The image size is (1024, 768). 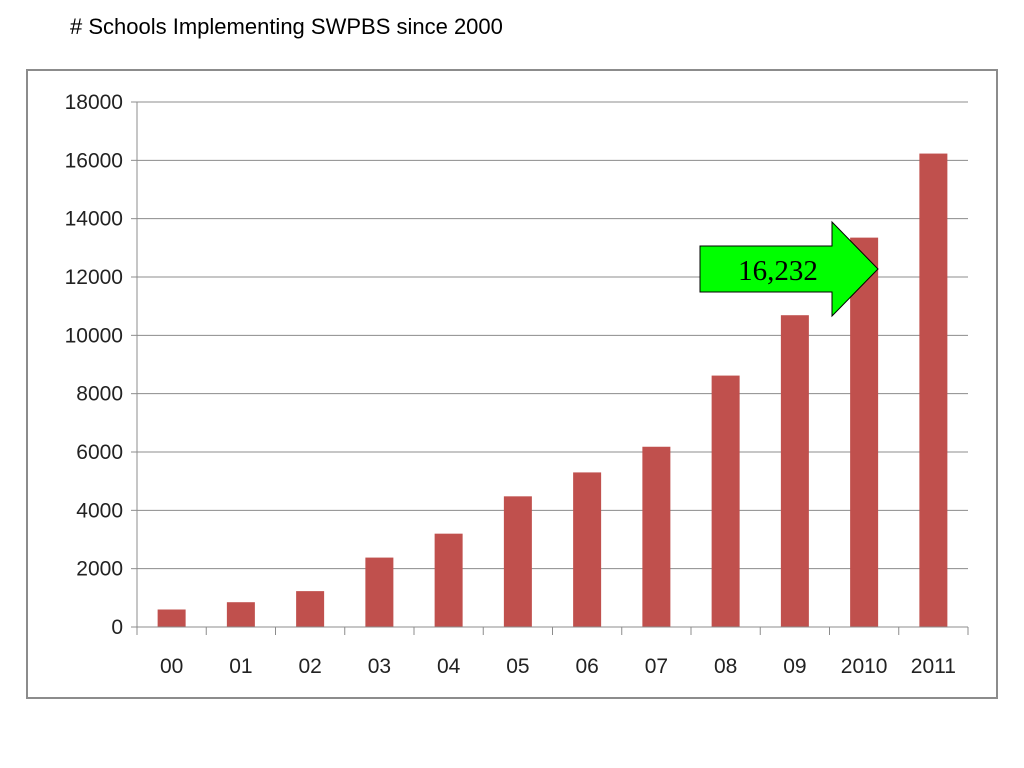 I want to click on x-axis-ticks: 00 01 02 03 04 05 06 07 08 09 2010 2011, so click(x=552, y=652).